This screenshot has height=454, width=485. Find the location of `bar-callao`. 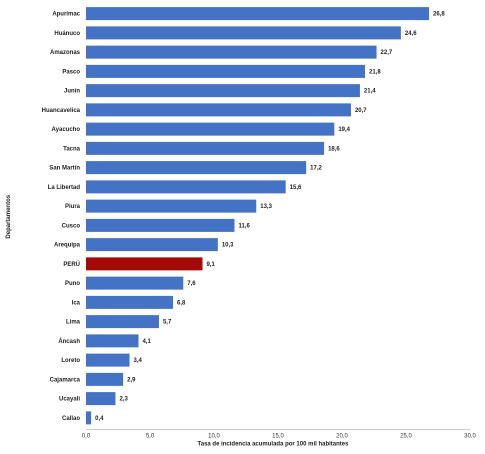

bar-callao is located at coordinates (89, 418).